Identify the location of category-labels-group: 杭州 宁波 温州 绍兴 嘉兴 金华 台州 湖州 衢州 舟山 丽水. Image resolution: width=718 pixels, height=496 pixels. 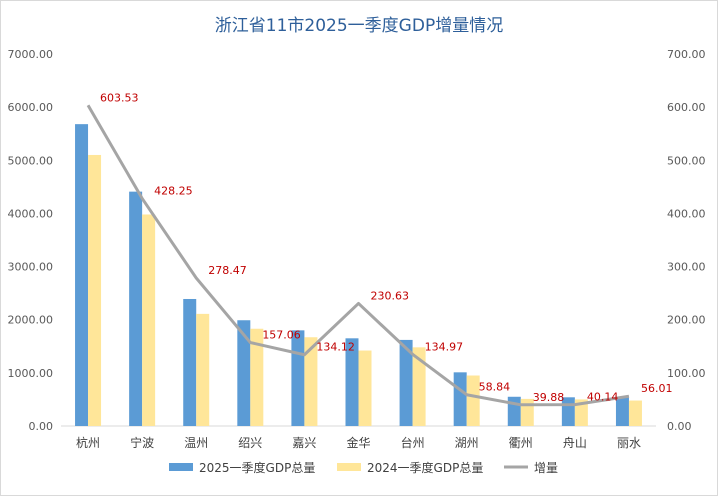
(358, 442).